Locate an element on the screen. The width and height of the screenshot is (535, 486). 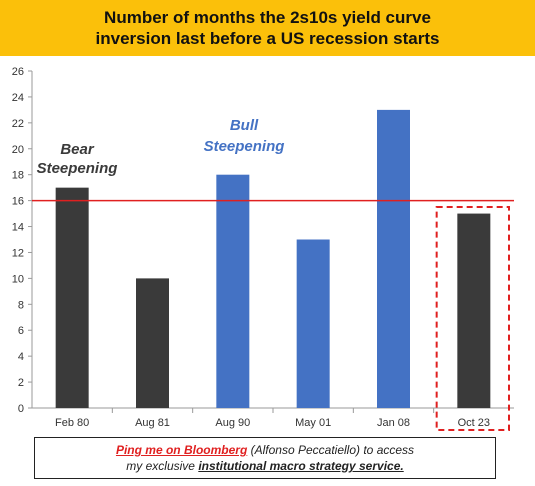
y-tick-label: 18 is located at coordinates (18, 176).